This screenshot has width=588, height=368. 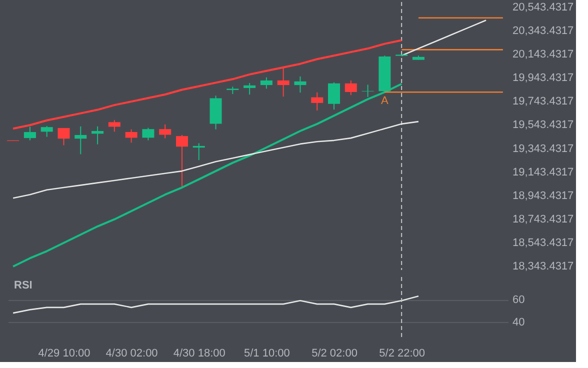 I want to click on y-tick-label: 40, so click(x=518, y=322).